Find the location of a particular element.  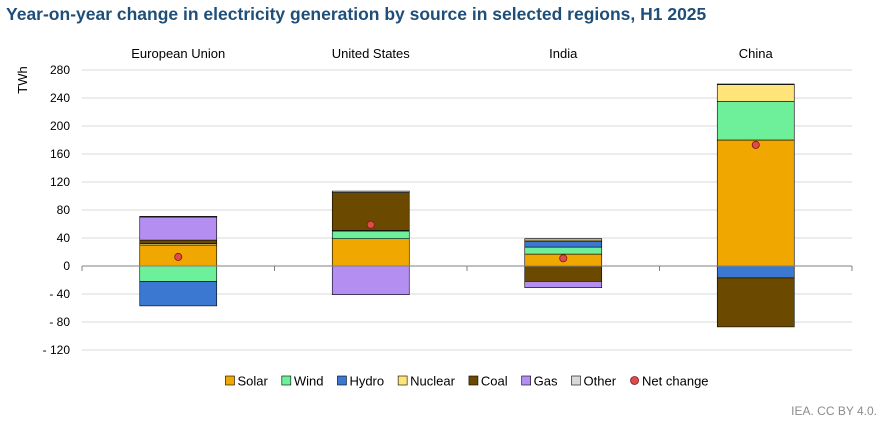

bar-segment-nuclear is located at coordinates (755, 93).